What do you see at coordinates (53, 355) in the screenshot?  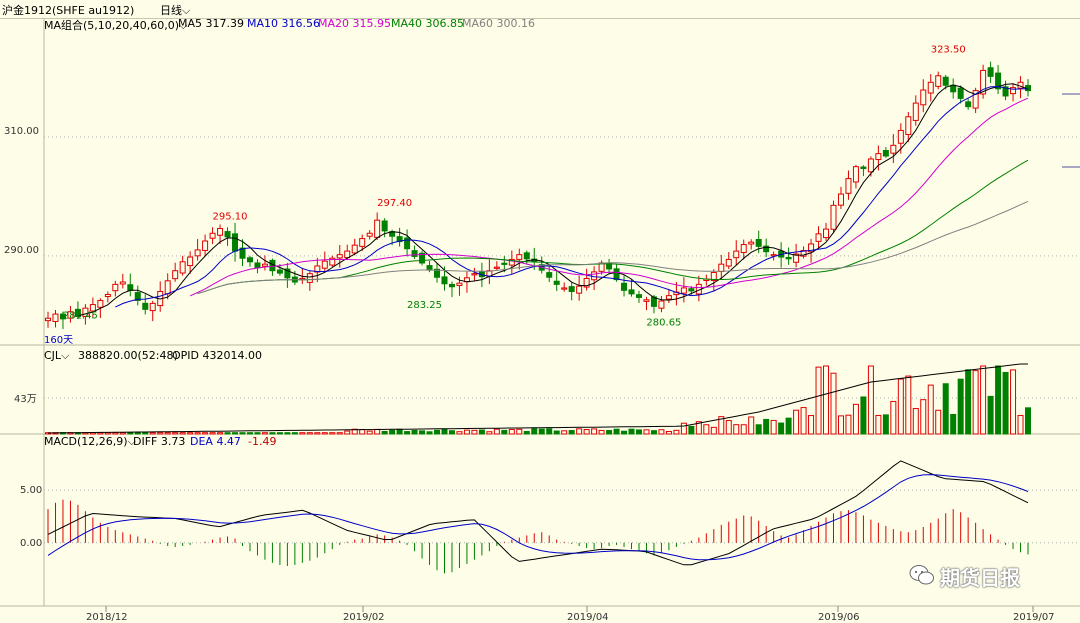 I see `volume-title: CJL` at bounding box center [53, 355].